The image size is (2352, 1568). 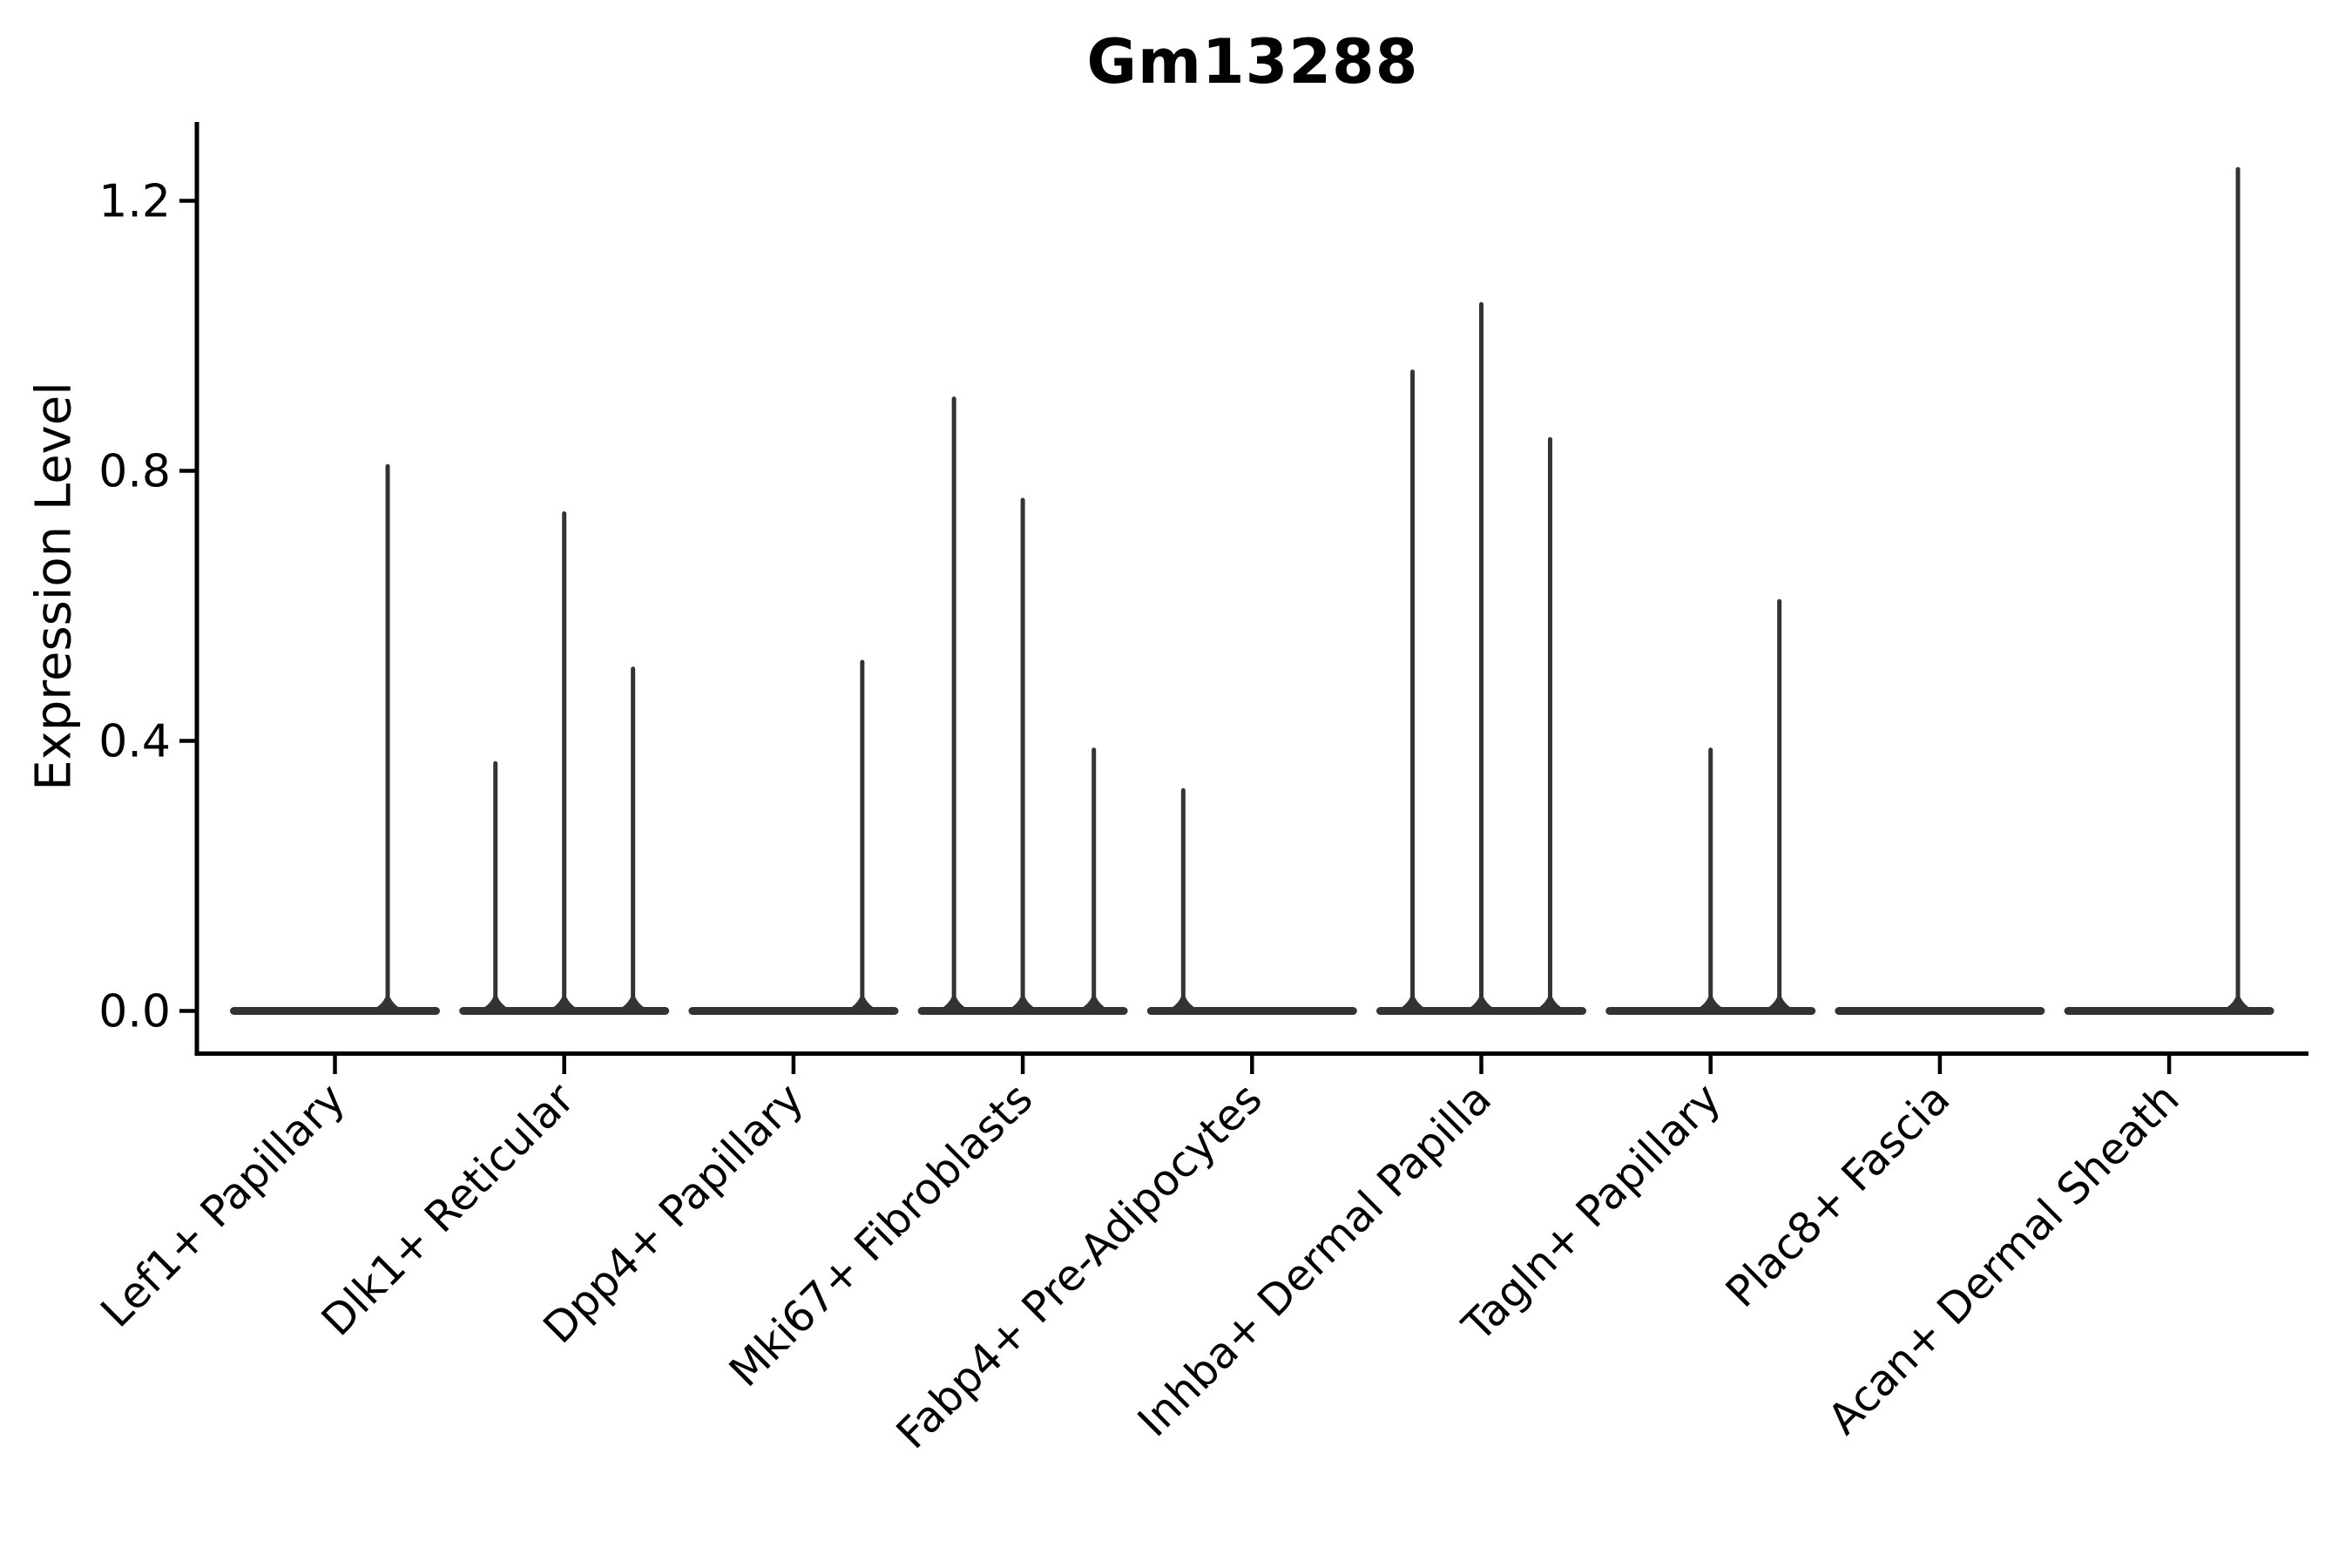 What do you see at coordinates (134, 742) in the screenshot?
I see `y-tick-label: 0.4` at bounding box center [134, 742].